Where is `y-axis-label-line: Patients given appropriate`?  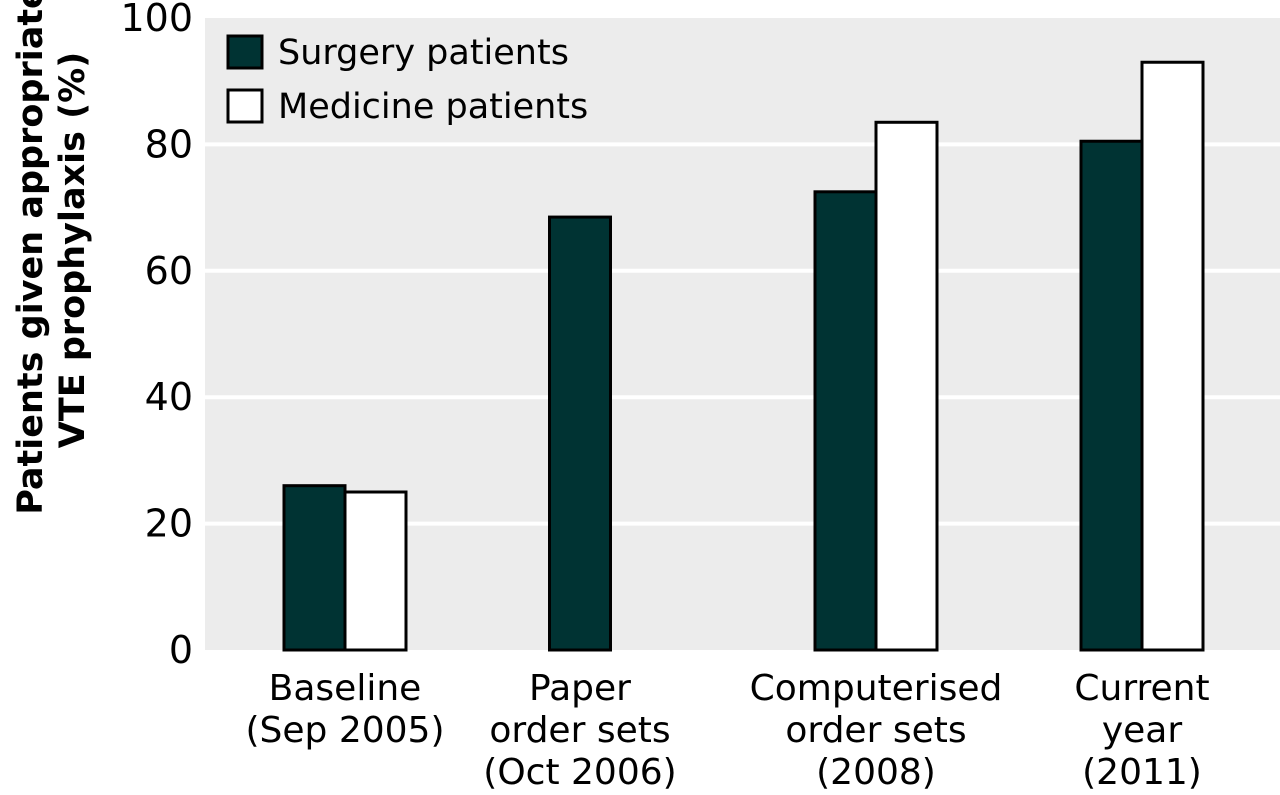 y-axis-label-line: Patients given appropriate is located at coordinates (31, 257).